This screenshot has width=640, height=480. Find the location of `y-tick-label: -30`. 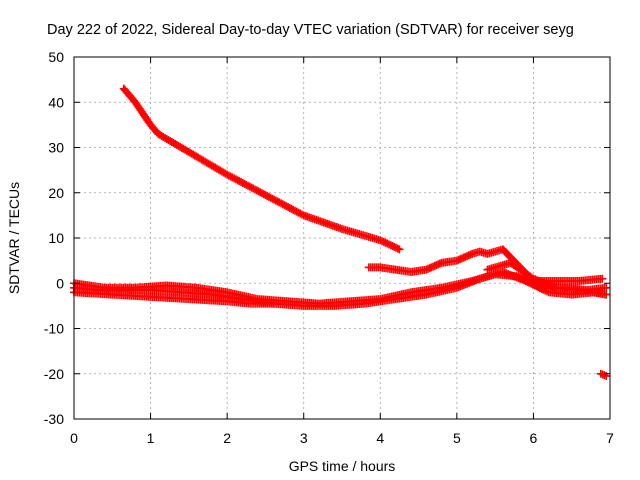

y-tick-label: -30 is located at coordinates (54, 419).